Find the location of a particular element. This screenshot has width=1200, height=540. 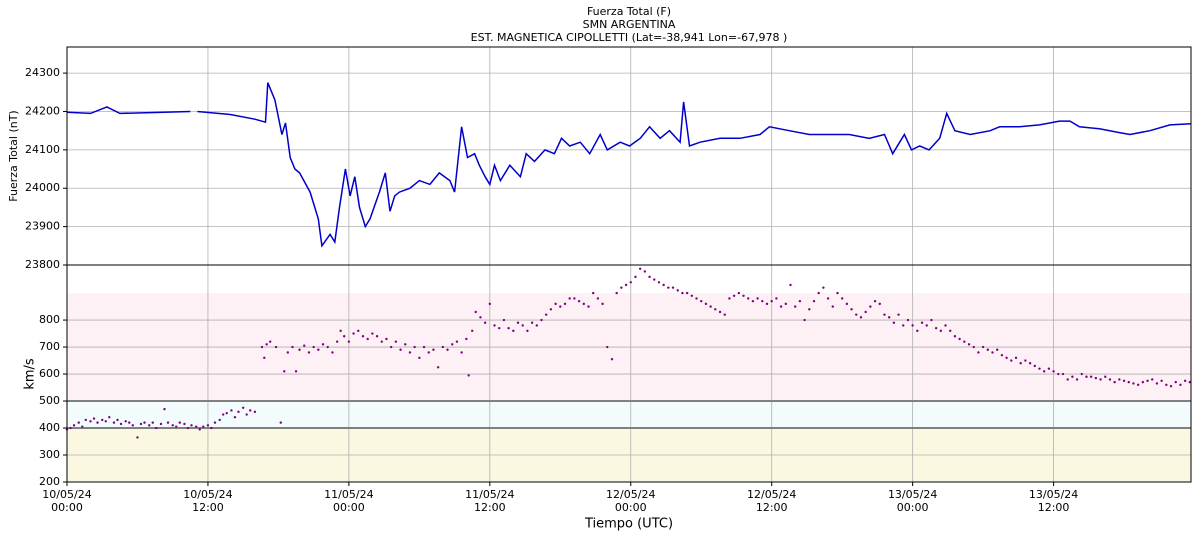

x-tick-label: 13/05/24 12:00 is located at coordinates (1053, 501).